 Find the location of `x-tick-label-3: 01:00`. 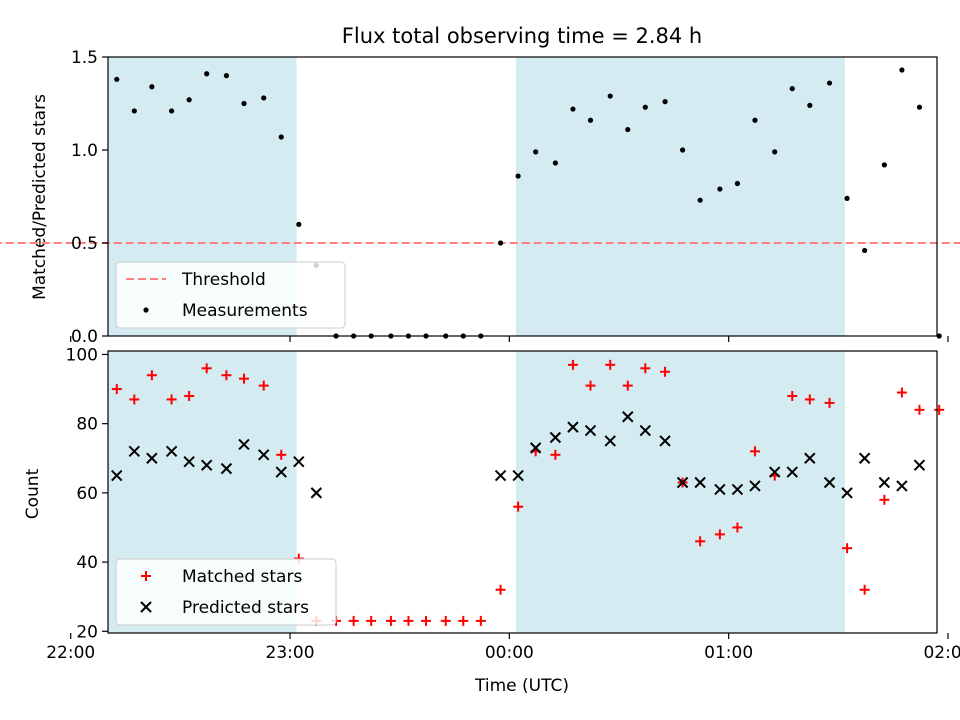

x-tick-label-3: 01:00 is located at coordinates (728, 653).